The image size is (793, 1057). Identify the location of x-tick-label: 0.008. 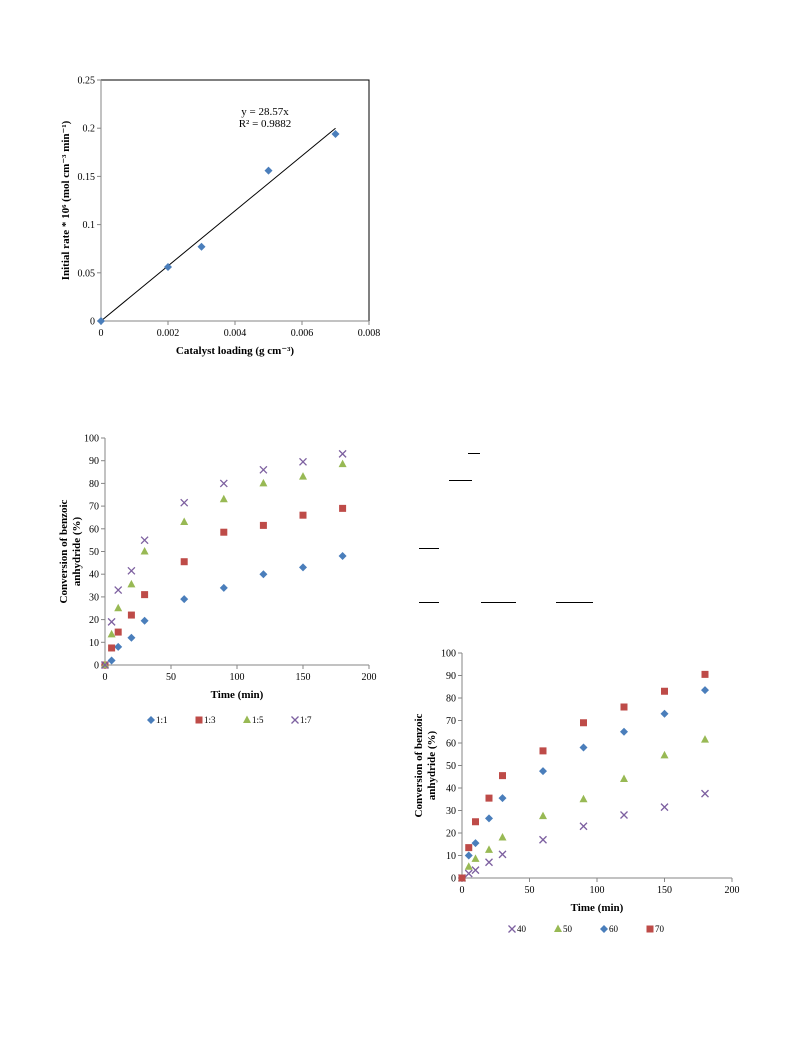
(369, 333).